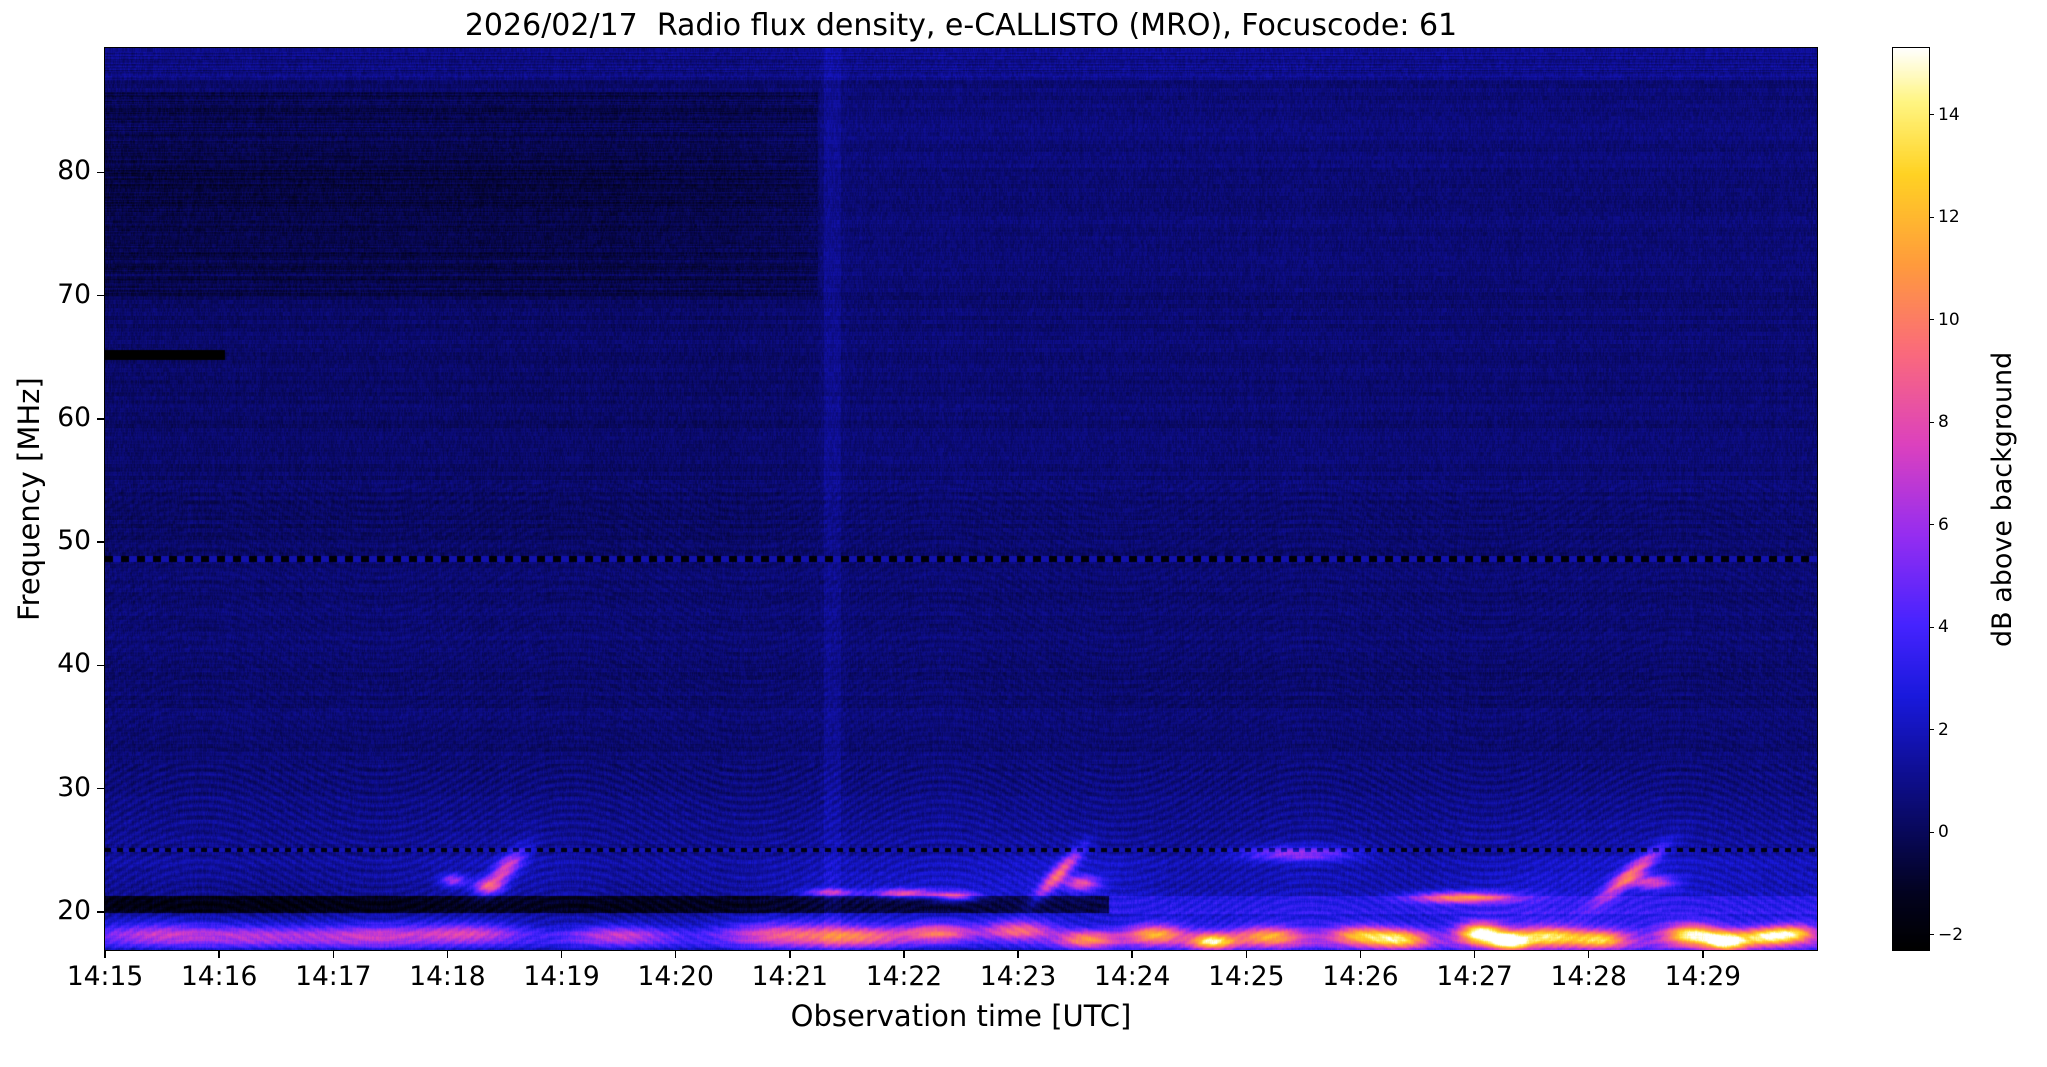 The image size is (2047, 1067). I want to click on y-tick-label: 80, so click(74, 171).